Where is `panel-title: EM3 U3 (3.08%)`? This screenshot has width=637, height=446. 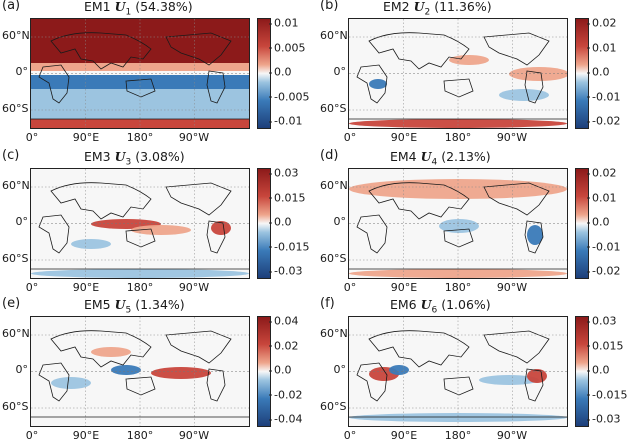 panel-title: EM3 U3 (3.08%) is located at coordinates (134, 158).